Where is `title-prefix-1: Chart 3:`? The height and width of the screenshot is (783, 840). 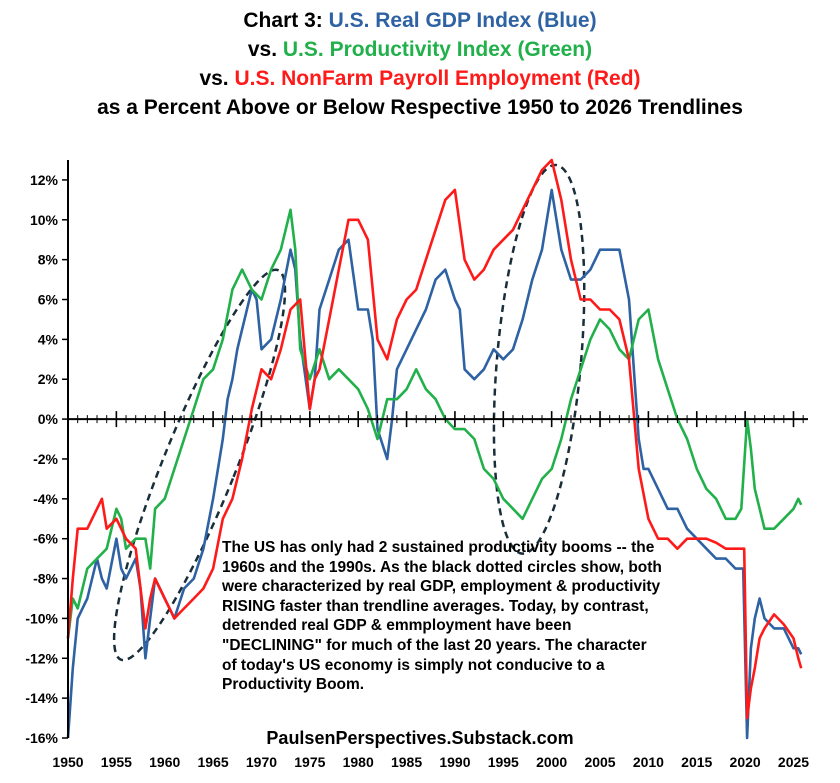
title-prefix-1: Chart 3: is located at coordinates (286, 20).